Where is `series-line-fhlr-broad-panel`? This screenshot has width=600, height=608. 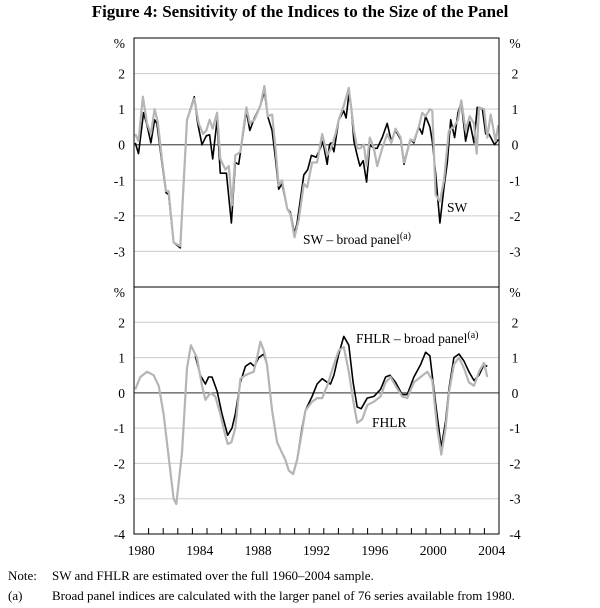
series-line-fhlr-broad-panel is located at coordinates (341, 405).